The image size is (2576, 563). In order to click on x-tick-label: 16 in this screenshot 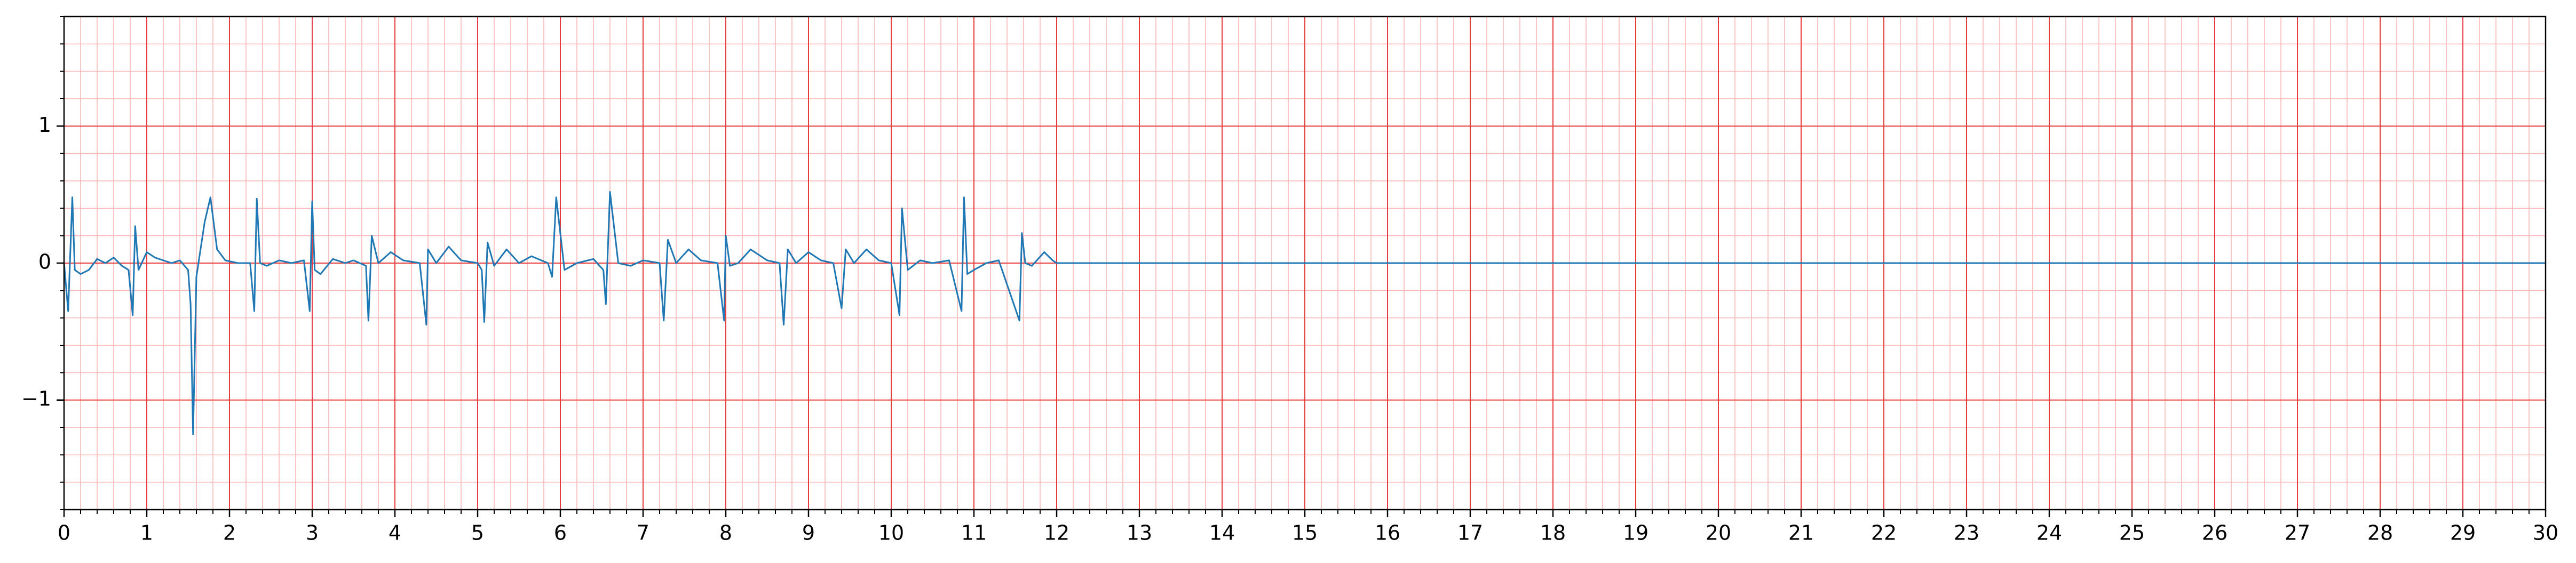, I will do `click(1387, 533)`.